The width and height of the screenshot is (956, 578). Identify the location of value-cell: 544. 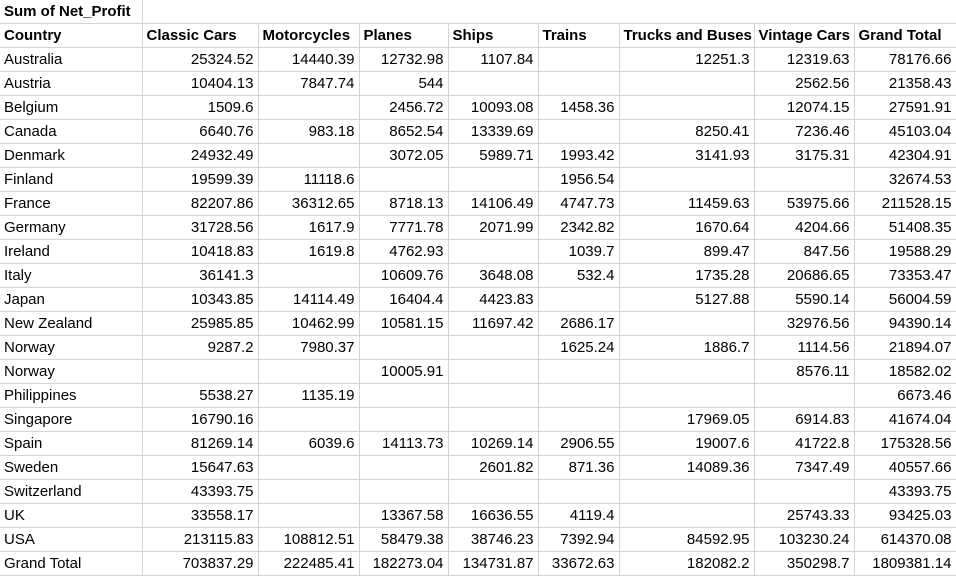
(404, 83).